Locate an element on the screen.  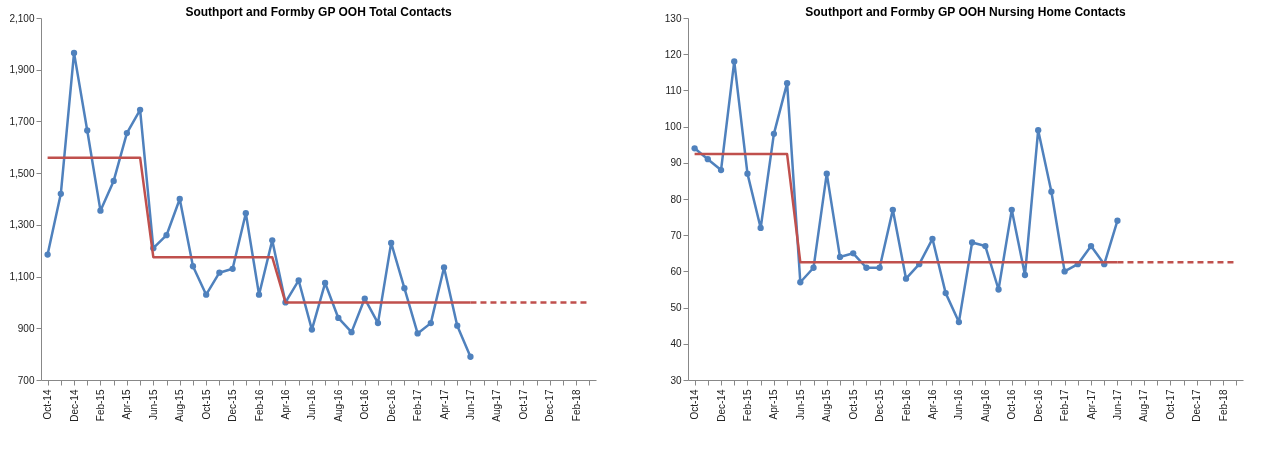
y-tick-label: 700 is located at coordinates (26, 380).